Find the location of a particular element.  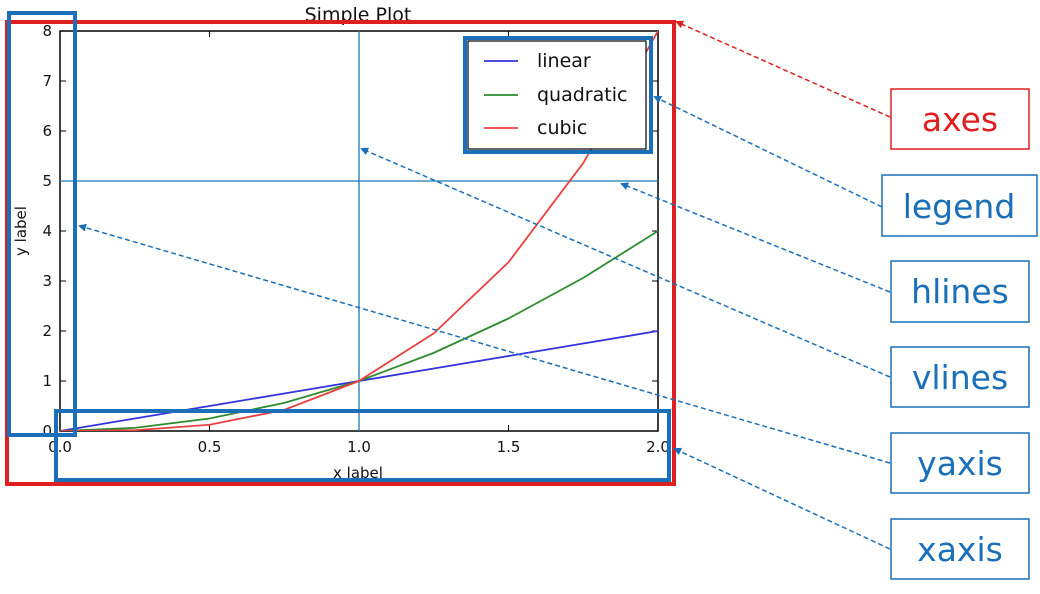

y-tick-label: 5 is located at coordinates (47, 181).